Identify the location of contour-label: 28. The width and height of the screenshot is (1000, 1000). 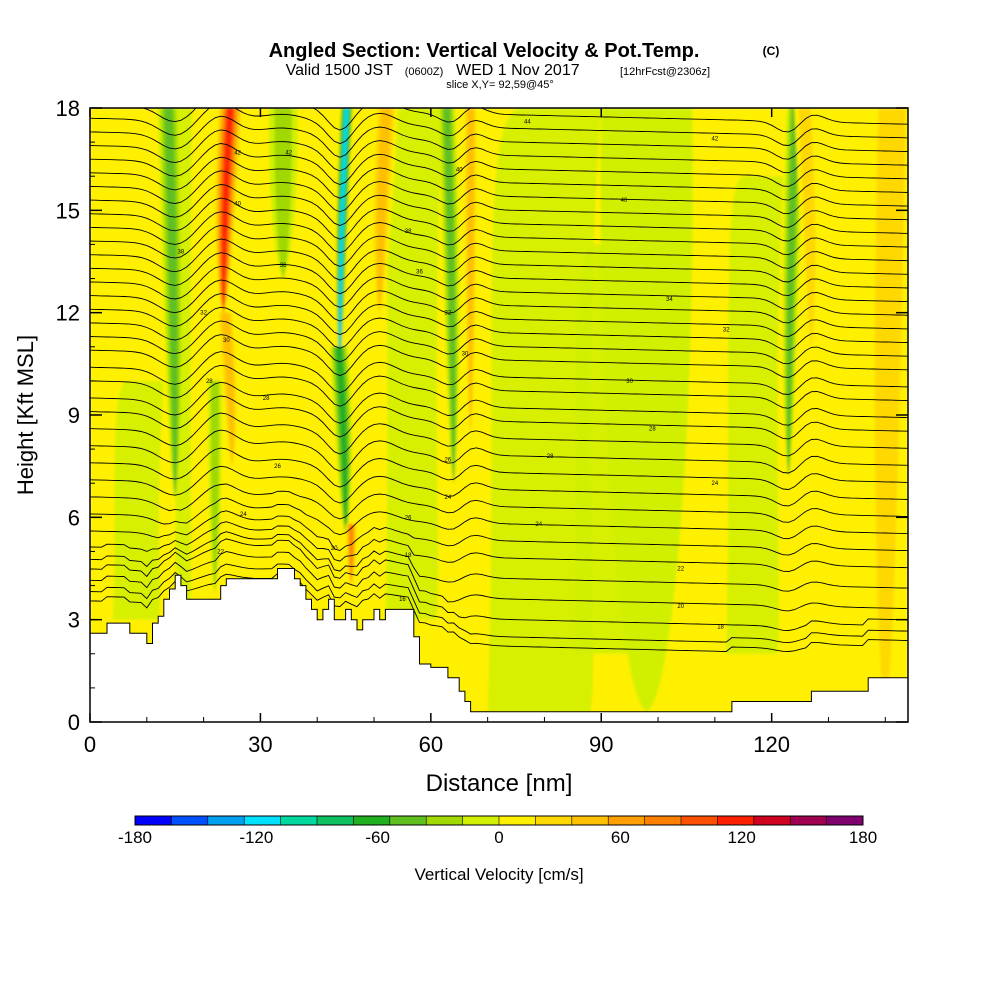
(652, 430).